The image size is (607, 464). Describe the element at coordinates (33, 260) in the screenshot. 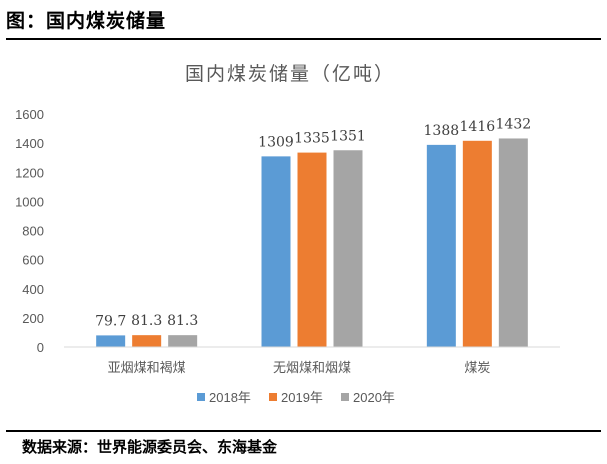

I see `y-tick-label: 600` at that location.